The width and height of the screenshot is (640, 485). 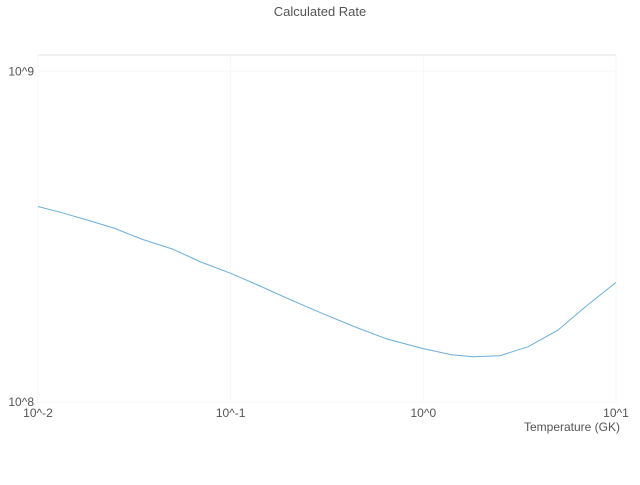 What do you see at coordinates (572, 427) in the screenshot?
I see `x-axis-label: Temperature (GK)` at bounding box center [572, 427].